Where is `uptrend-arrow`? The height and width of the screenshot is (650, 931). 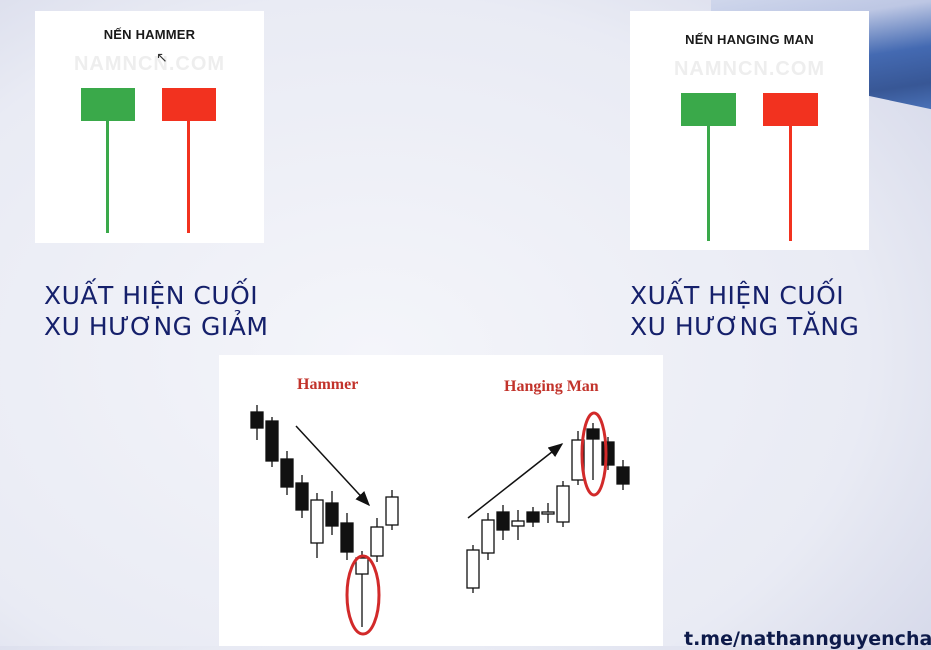 uptrend-arrow is located at coordinates (515, 481).